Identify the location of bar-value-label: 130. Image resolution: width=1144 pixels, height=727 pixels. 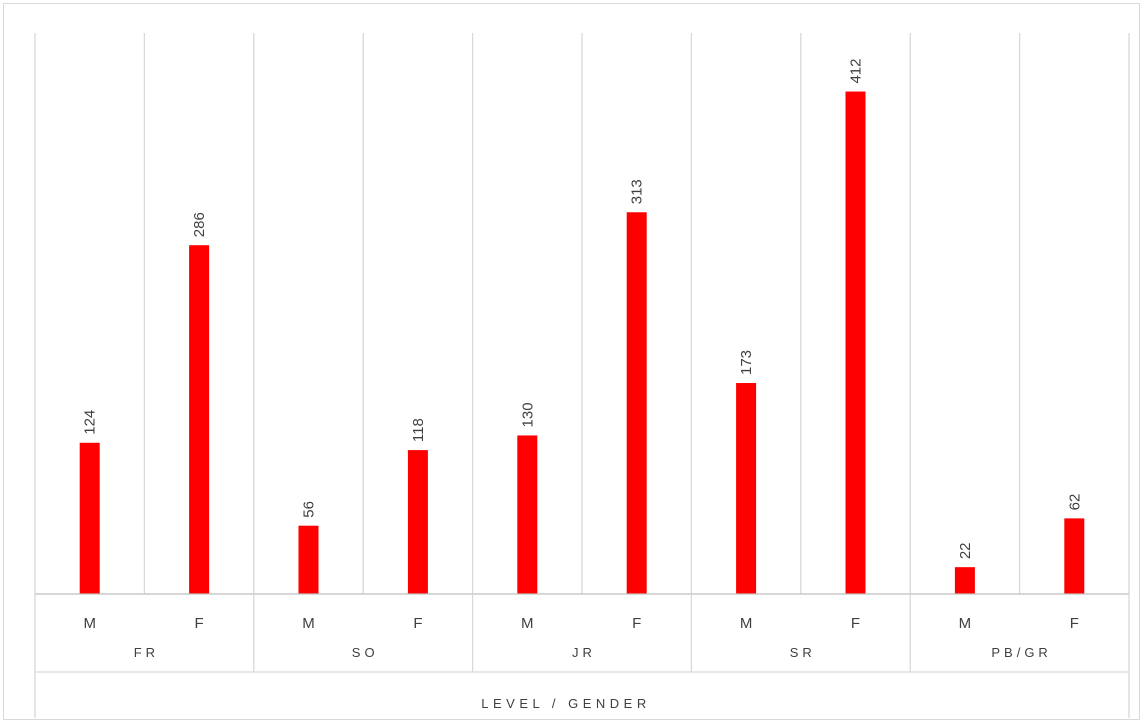
(527, 414).